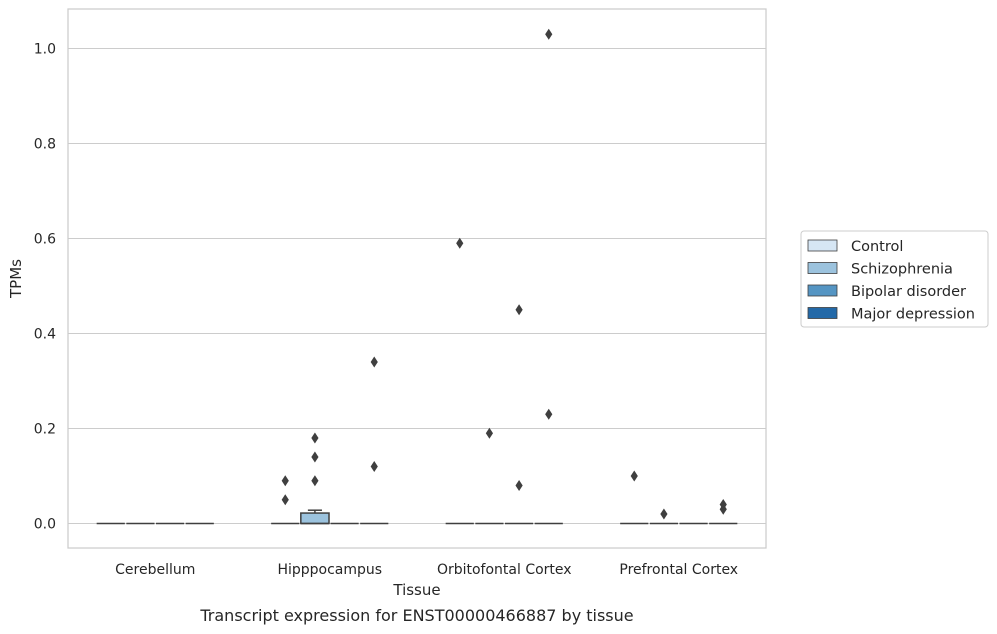 This screenshot has height=634, width=997. I want to click on legend-label: Schizophrenia, so click(902, 270).